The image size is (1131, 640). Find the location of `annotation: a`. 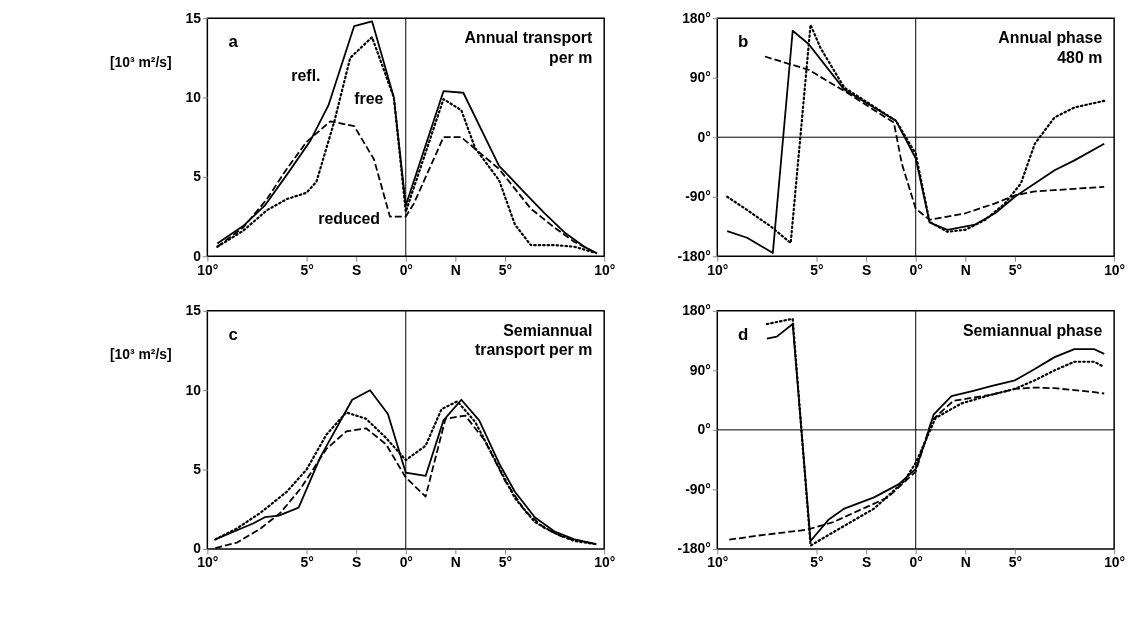

annotation: a is located at coordinates (233, 41).